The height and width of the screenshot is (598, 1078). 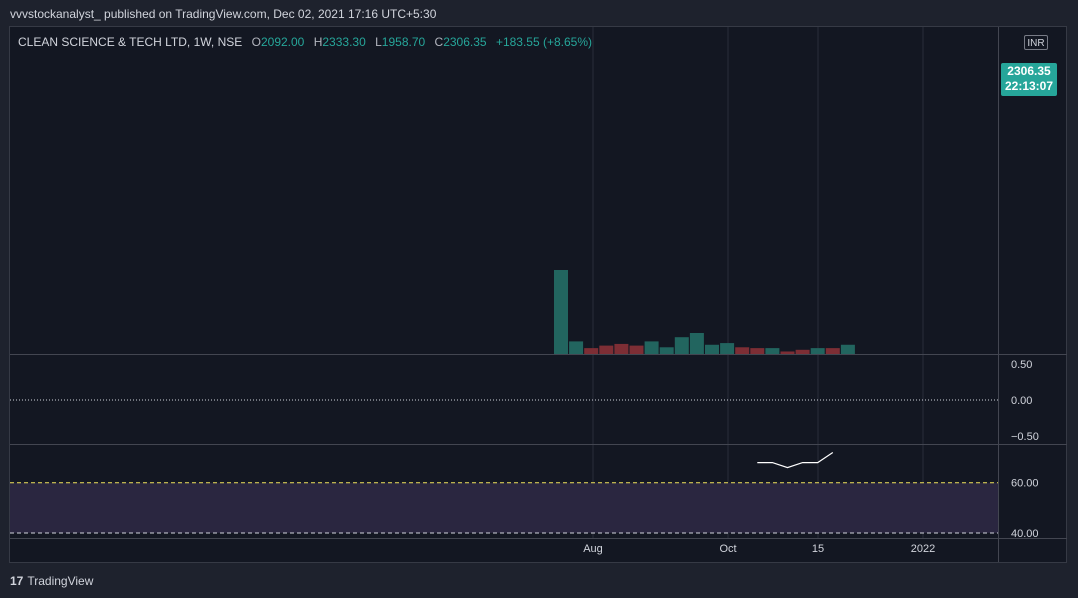 I want to click on rsi-line, so click(x=795, y=460).